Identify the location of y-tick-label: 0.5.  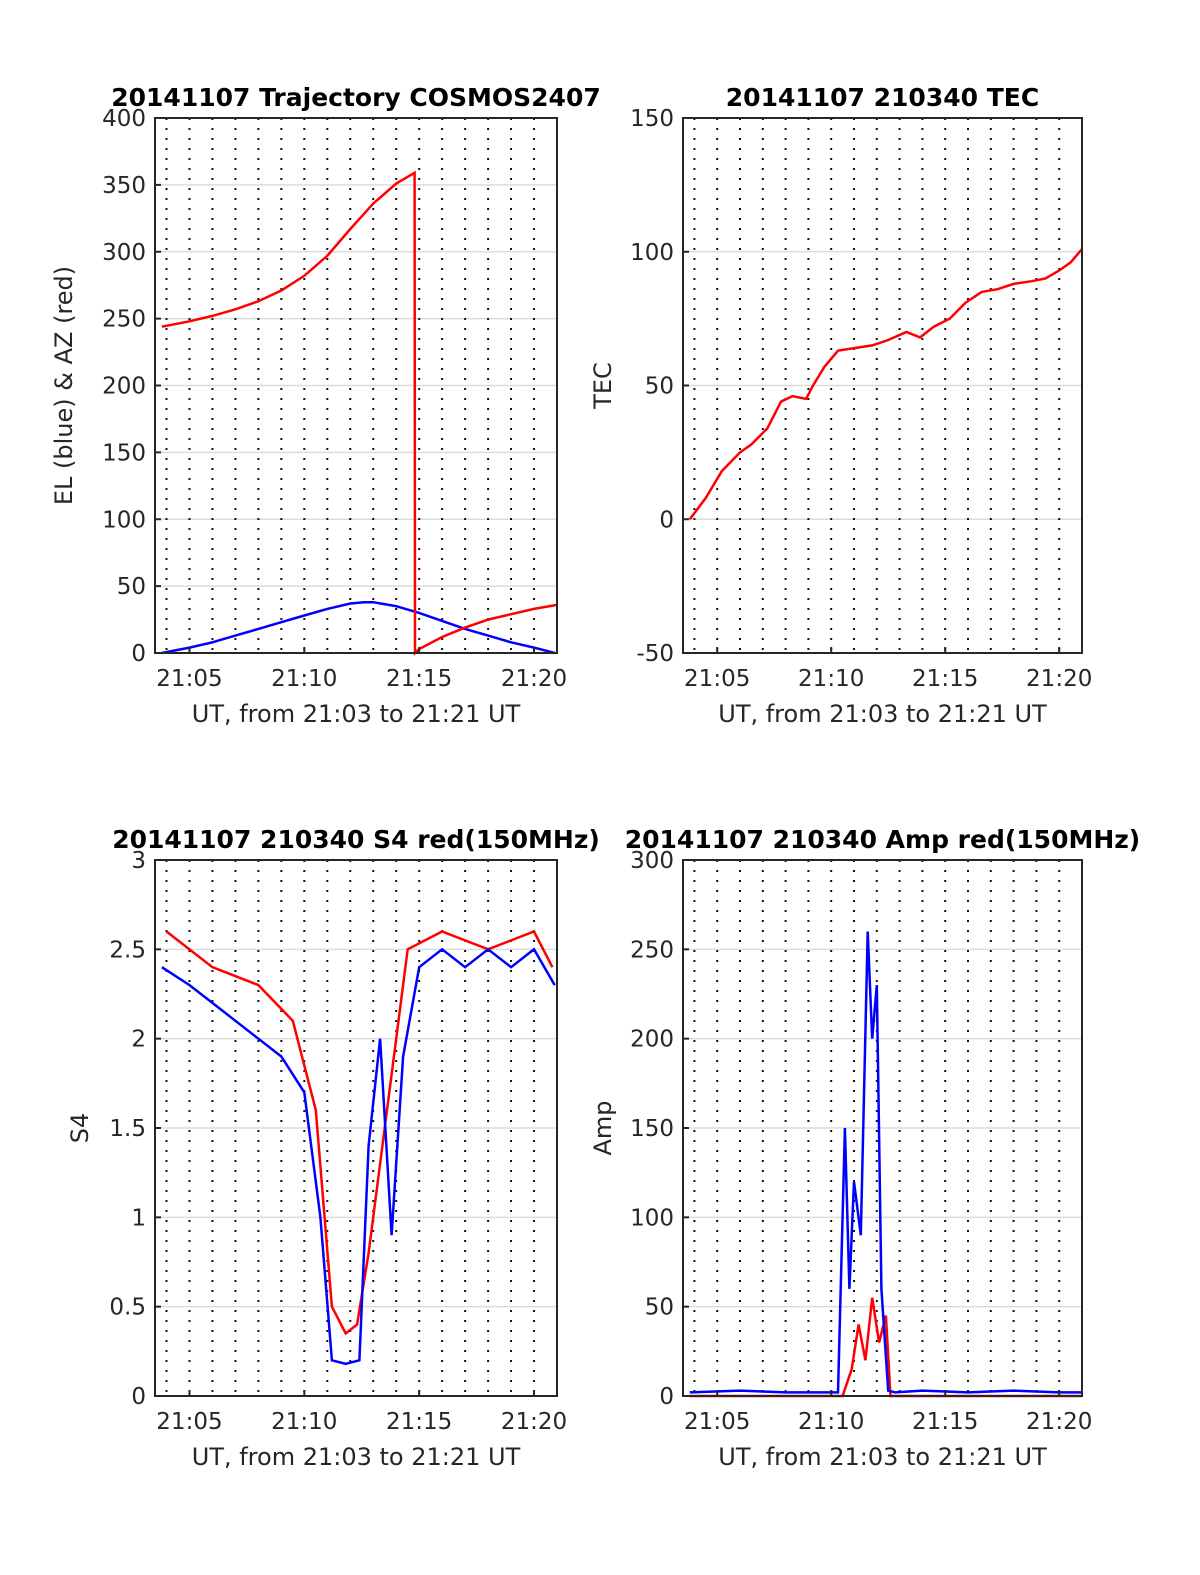
(127, 1308).